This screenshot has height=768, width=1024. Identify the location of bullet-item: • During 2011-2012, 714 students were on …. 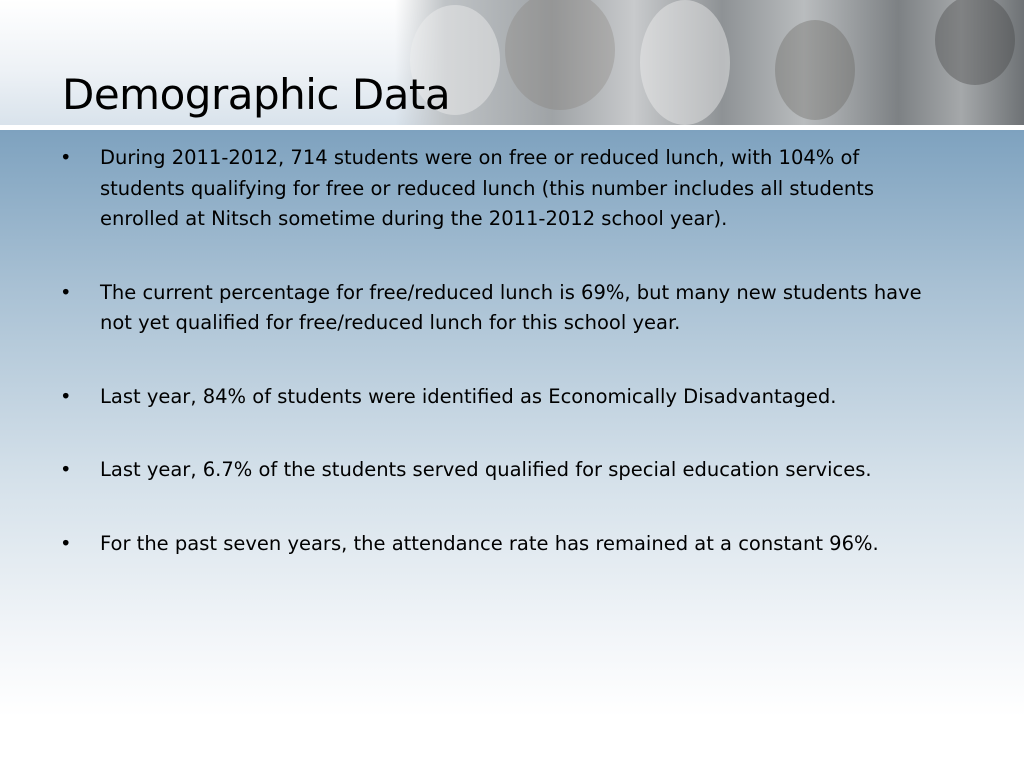
(500, 189).